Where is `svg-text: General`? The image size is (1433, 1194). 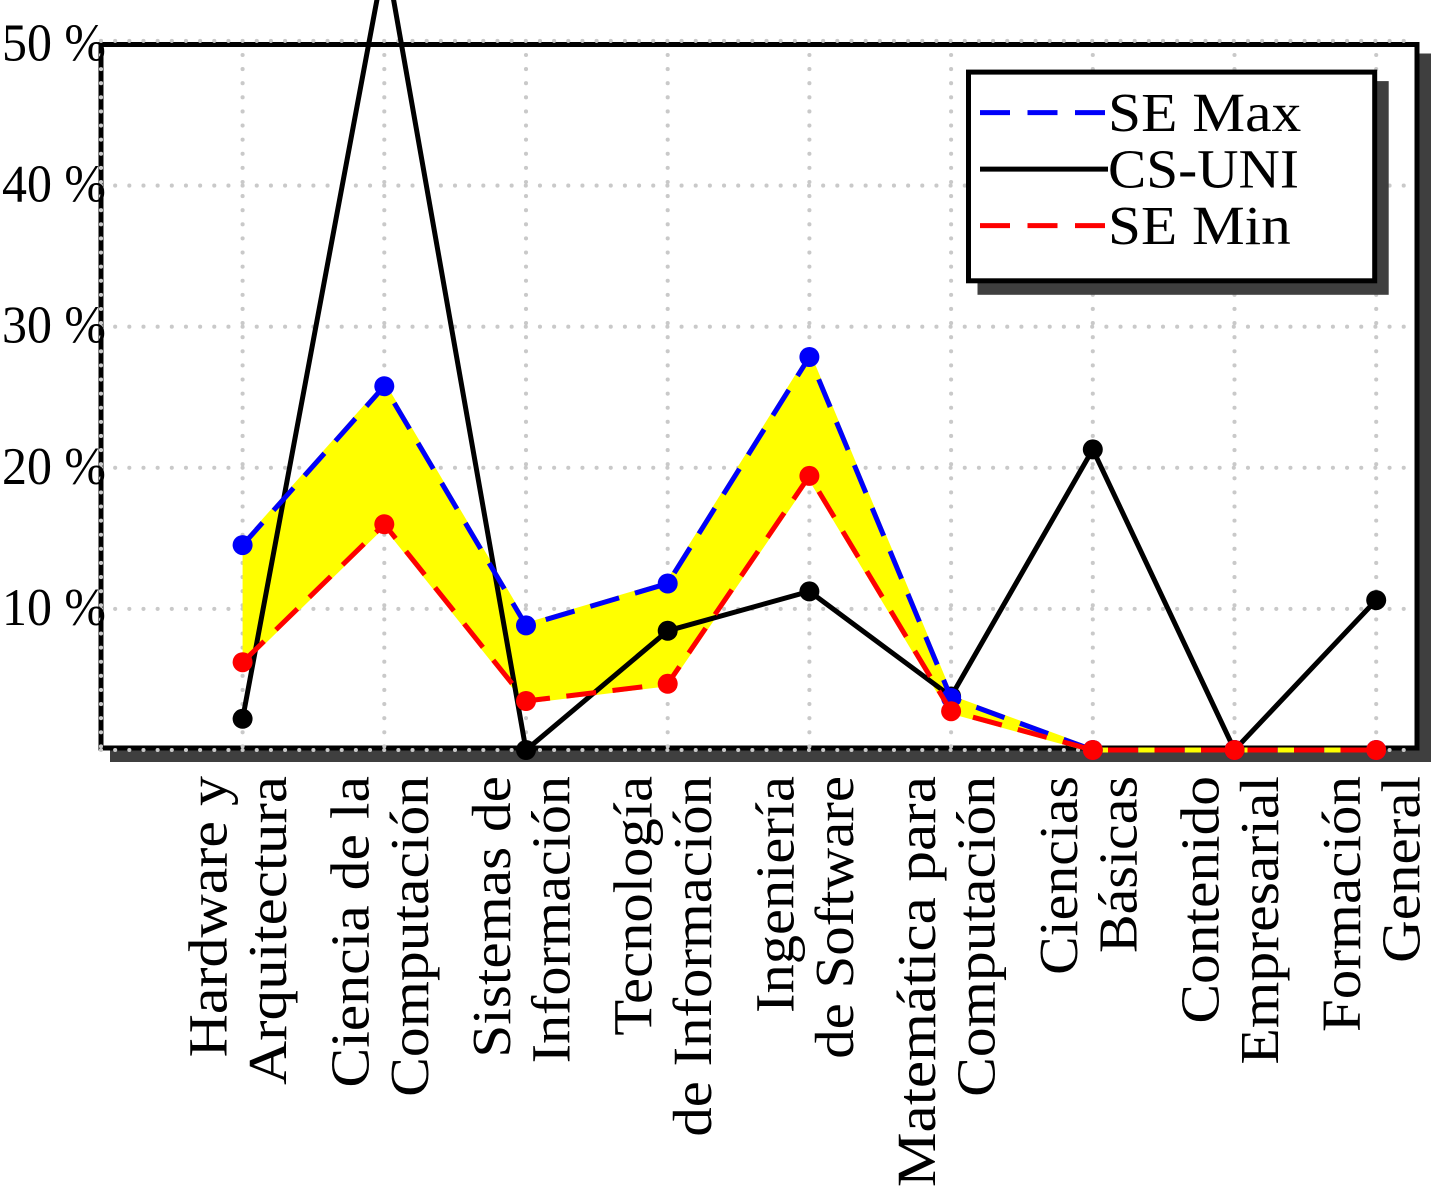
svg-text: General is located at coordinates (1401, 869).